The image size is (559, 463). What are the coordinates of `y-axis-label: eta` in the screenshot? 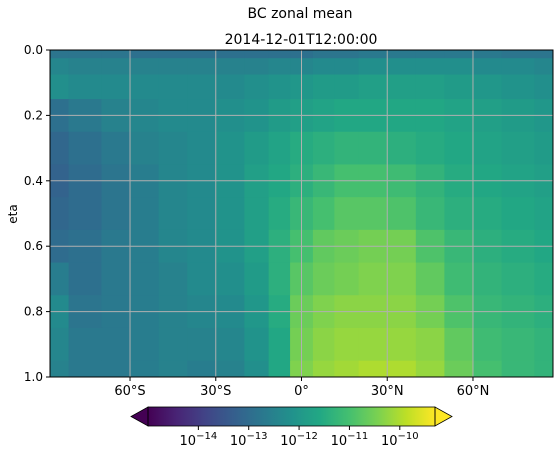 It's located at (13, 213).